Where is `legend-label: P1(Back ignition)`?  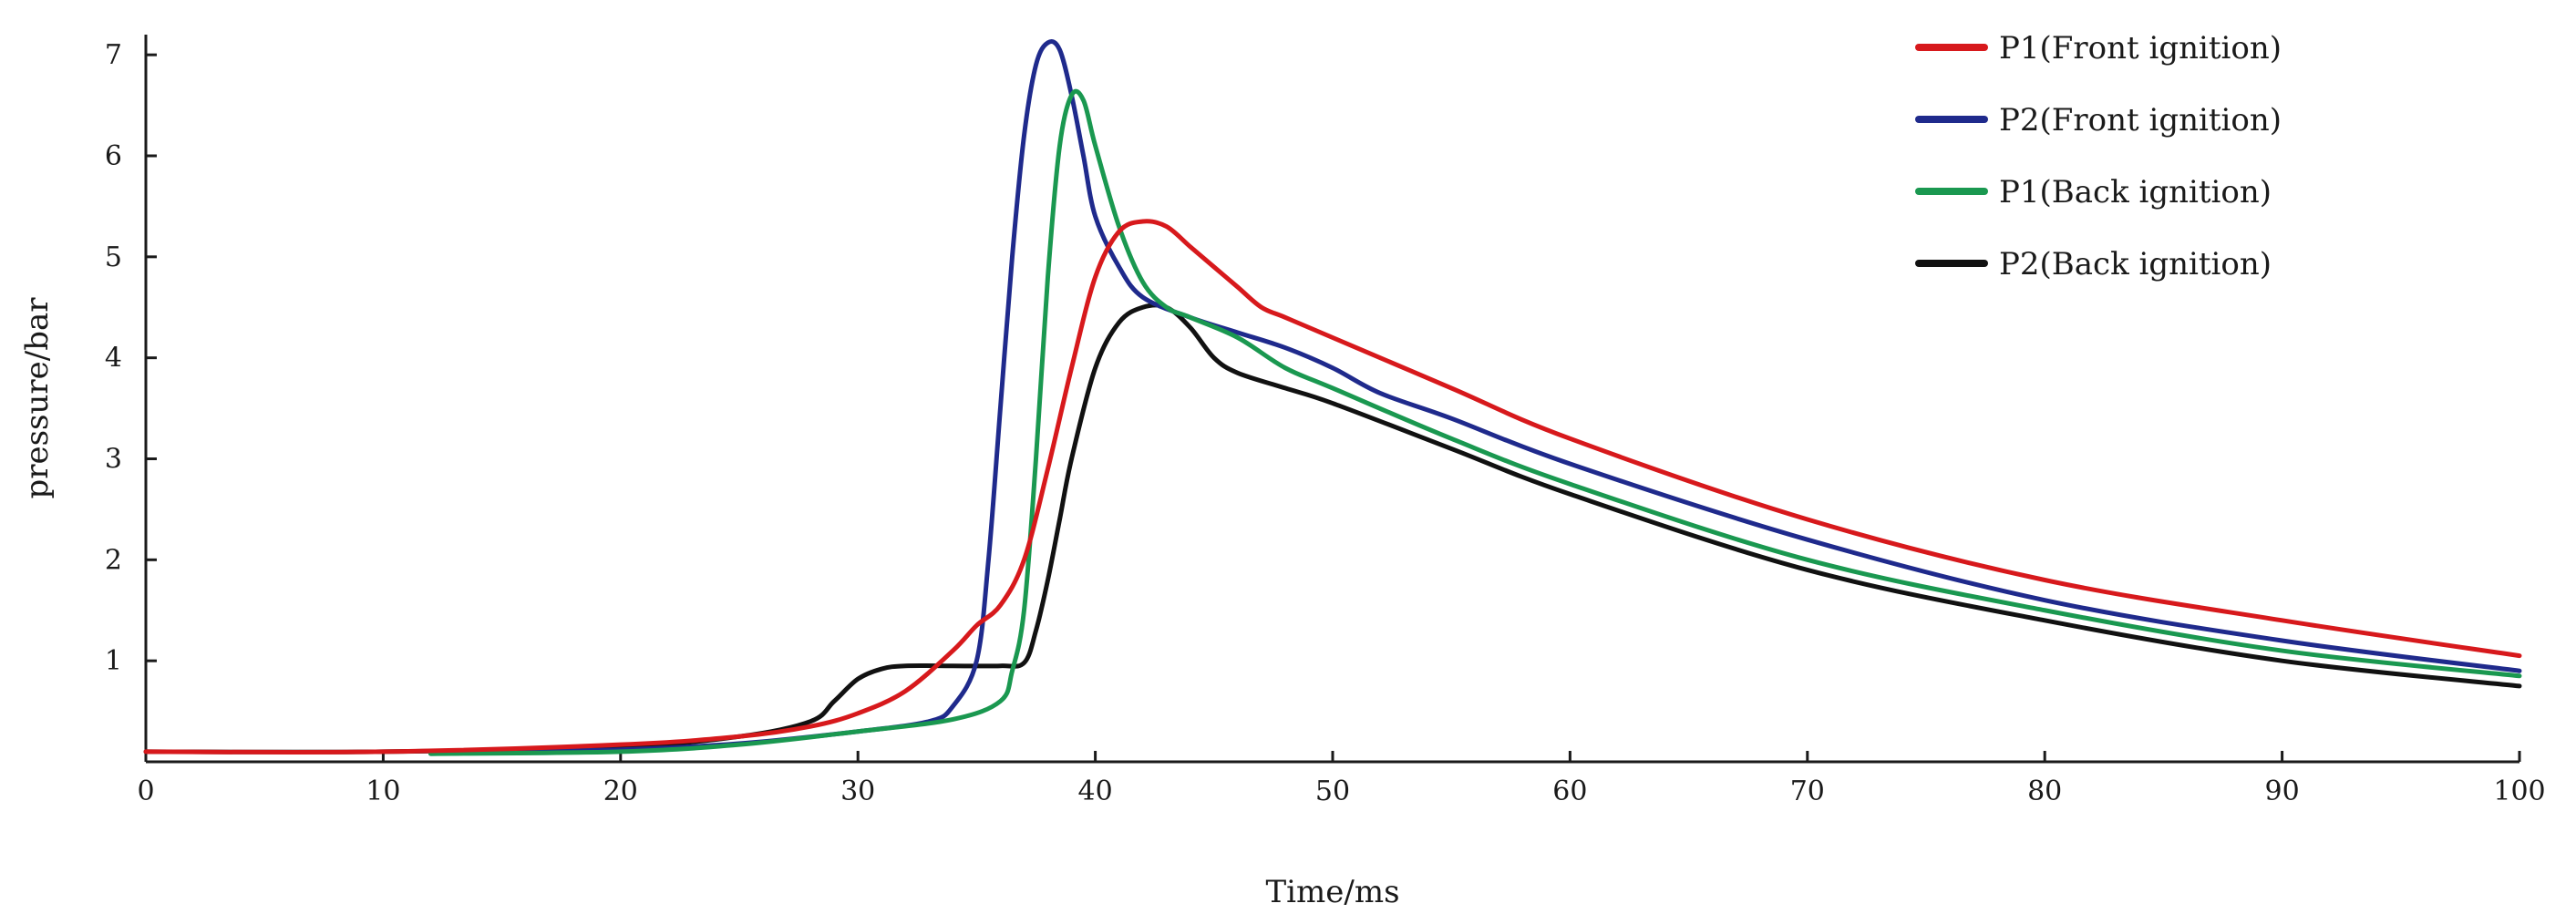 legend-label: P1(Back ignition) is located at coordinates (2135, 192).